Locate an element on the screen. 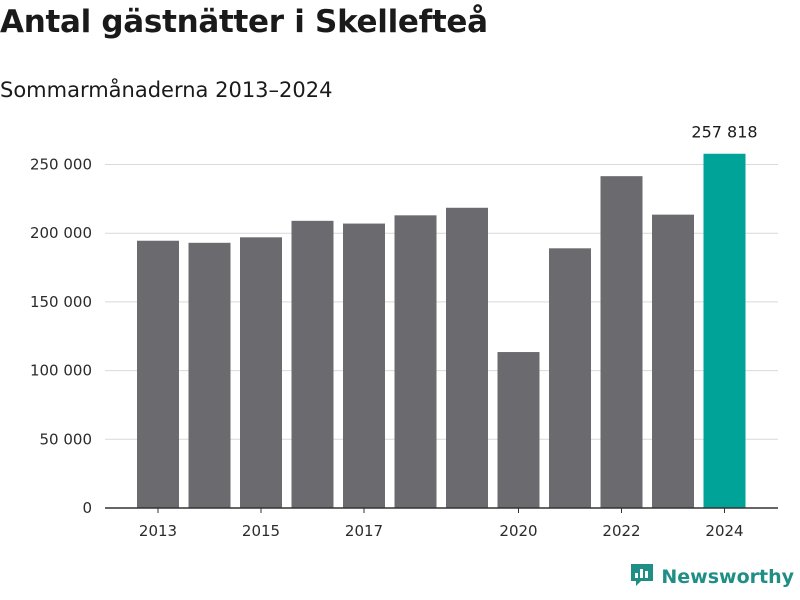 Image resolution: width=800 pixels, height=600 pixels. y-tick-label: 150 000 is located at coordinates (61, 302).